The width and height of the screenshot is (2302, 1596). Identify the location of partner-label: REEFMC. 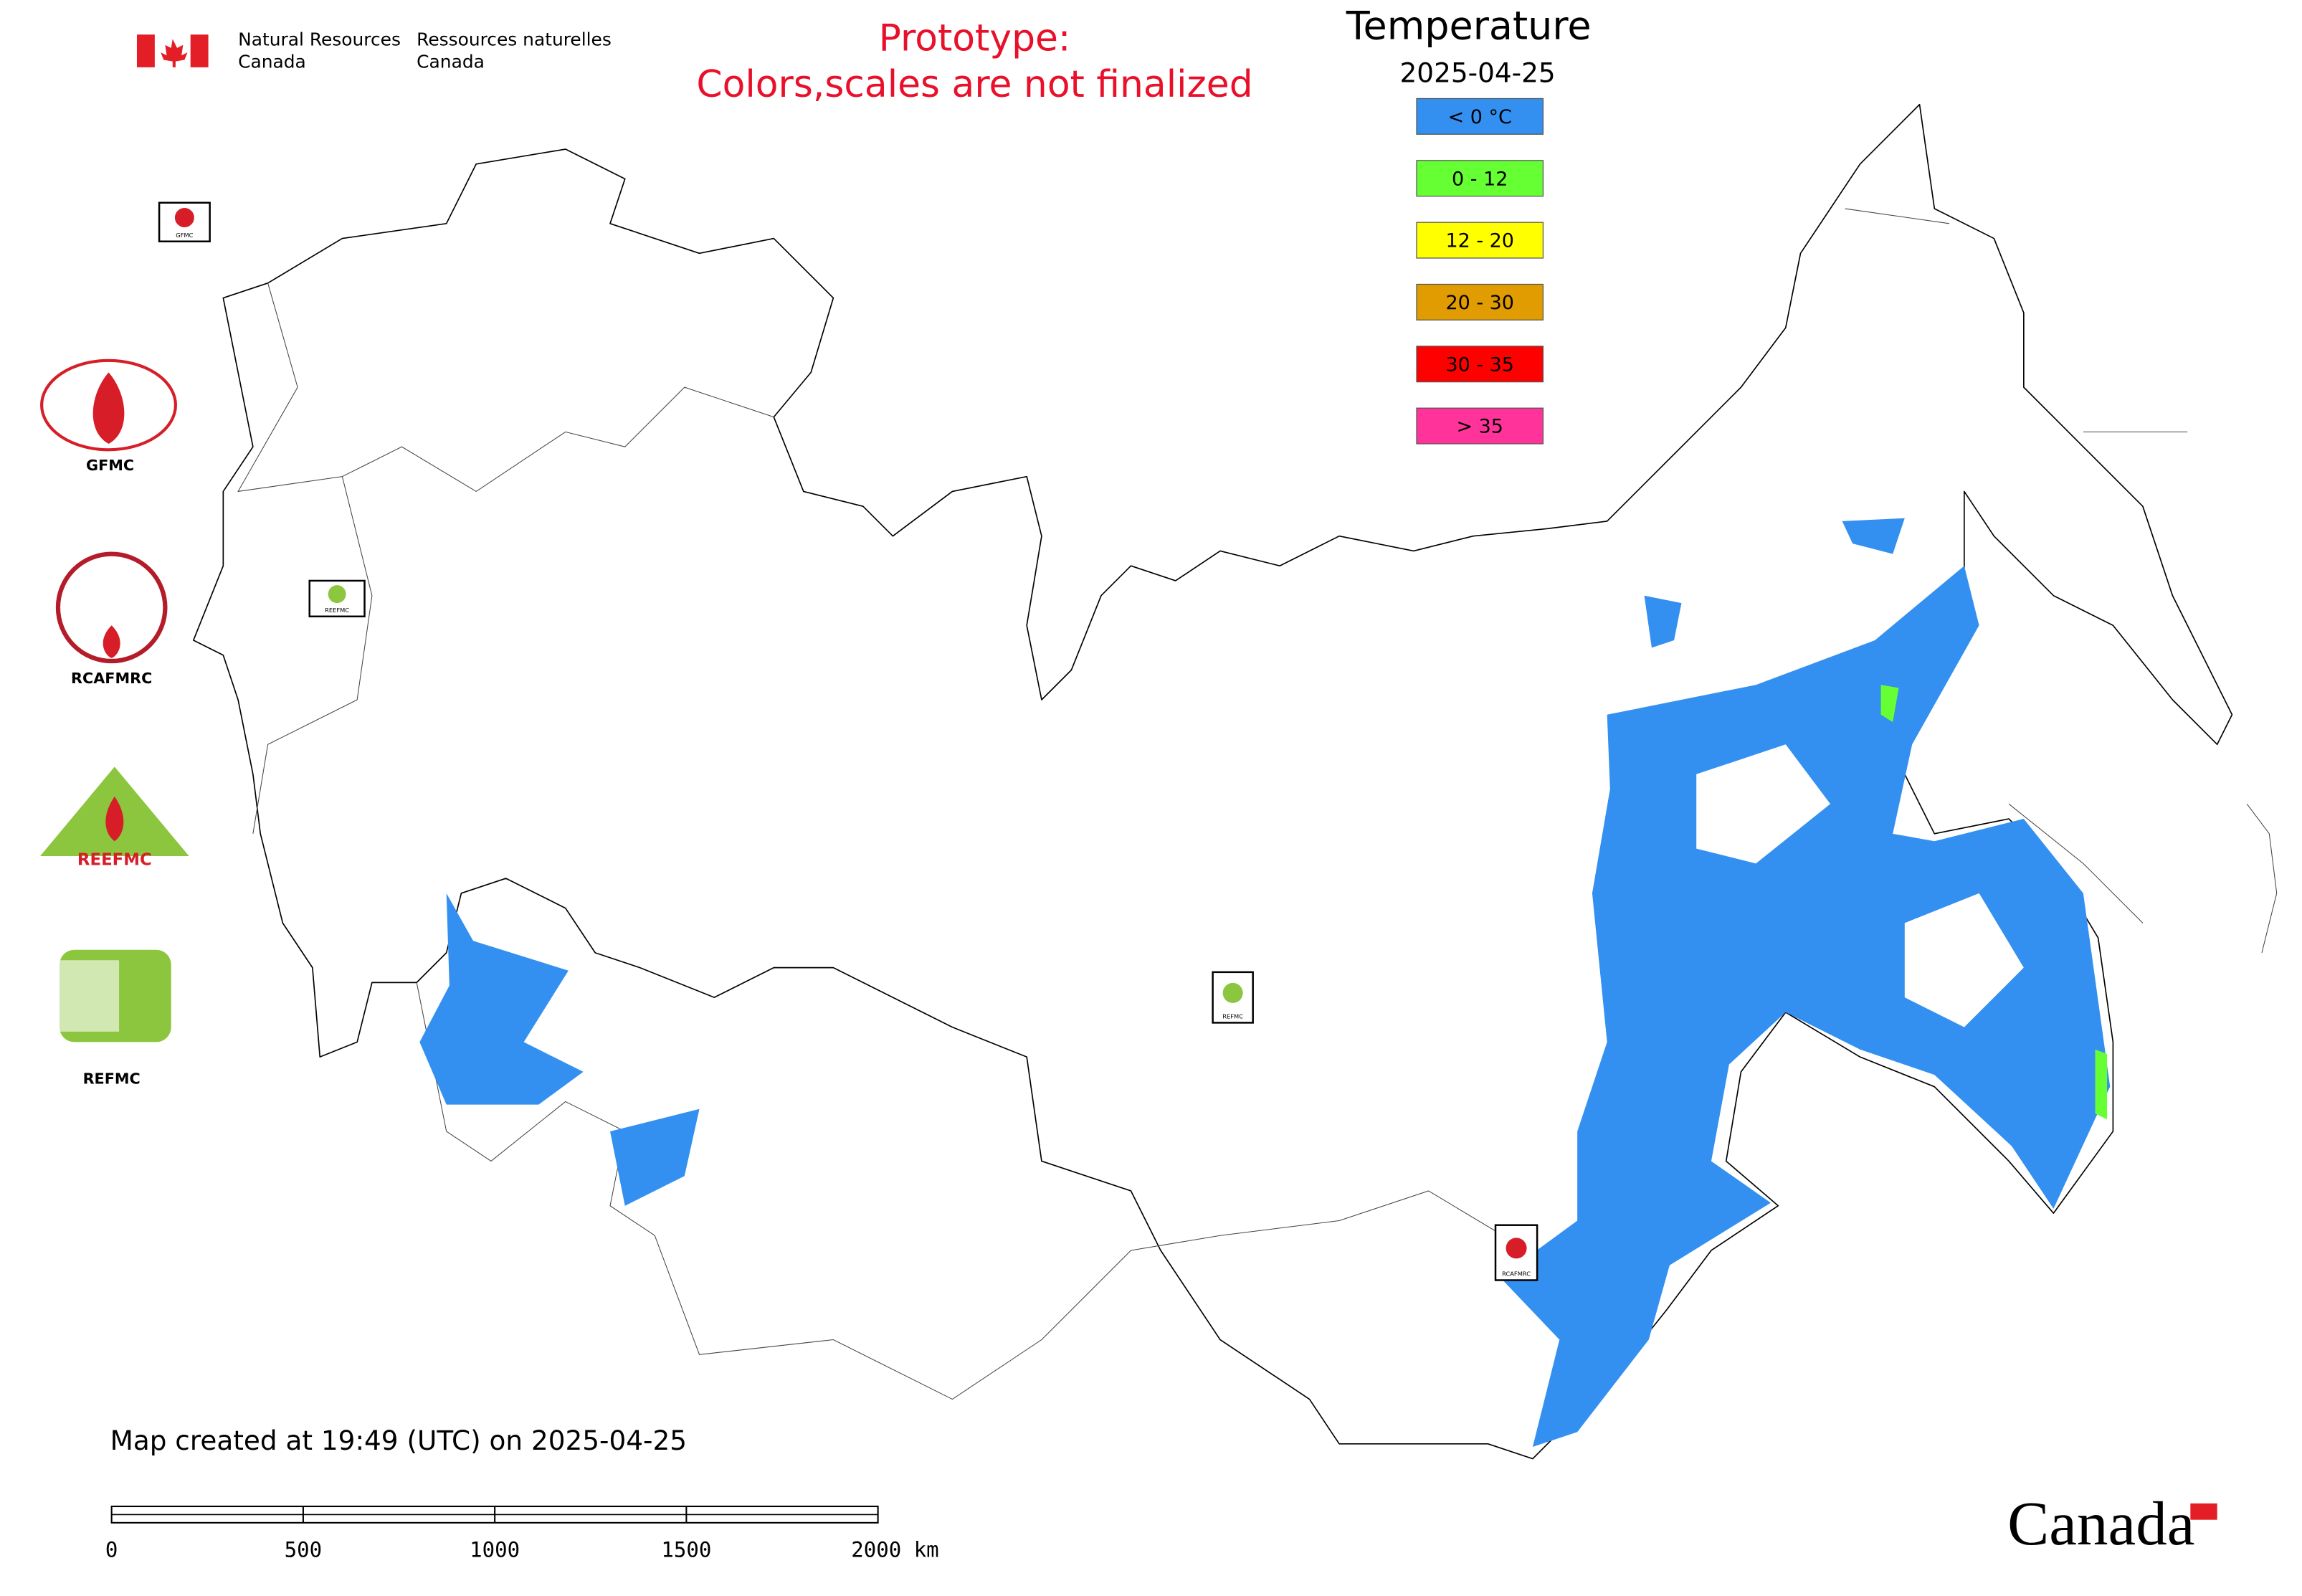
(114, 860).